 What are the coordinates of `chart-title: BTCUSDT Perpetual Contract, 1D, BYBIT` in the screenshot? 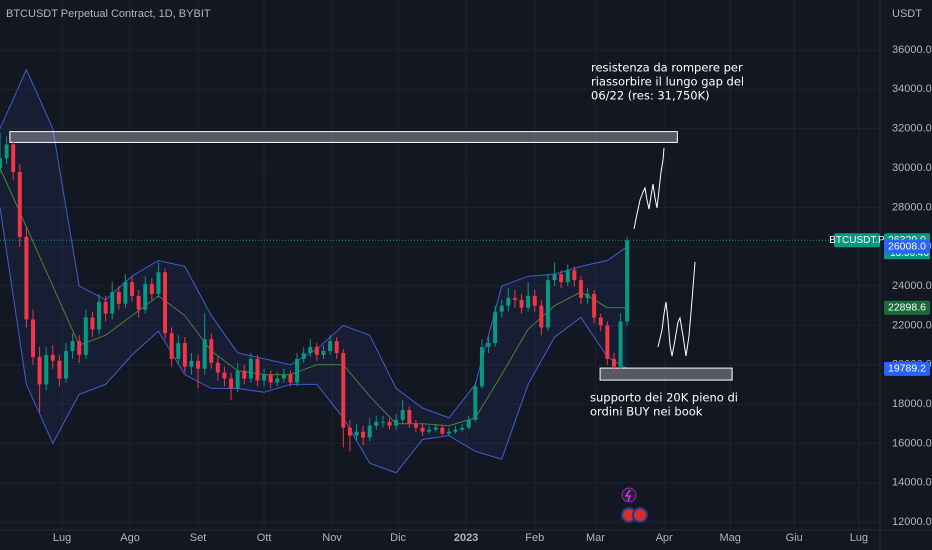 It's located at (108, 14).